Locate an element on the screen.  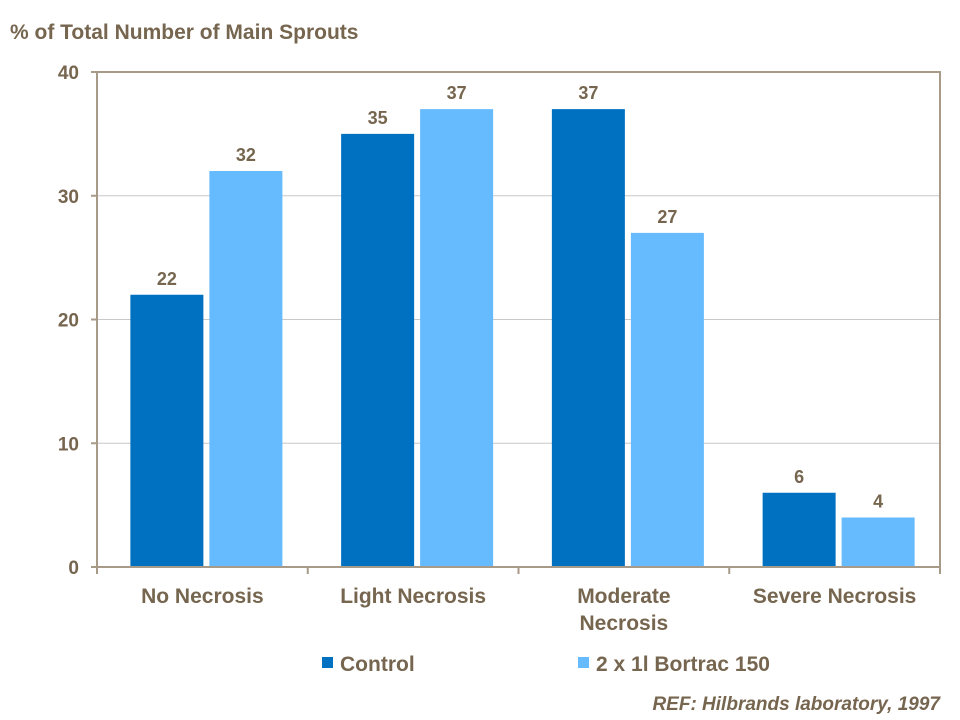
x-tick-label: Necrosis is located at coordinates (624, 623).